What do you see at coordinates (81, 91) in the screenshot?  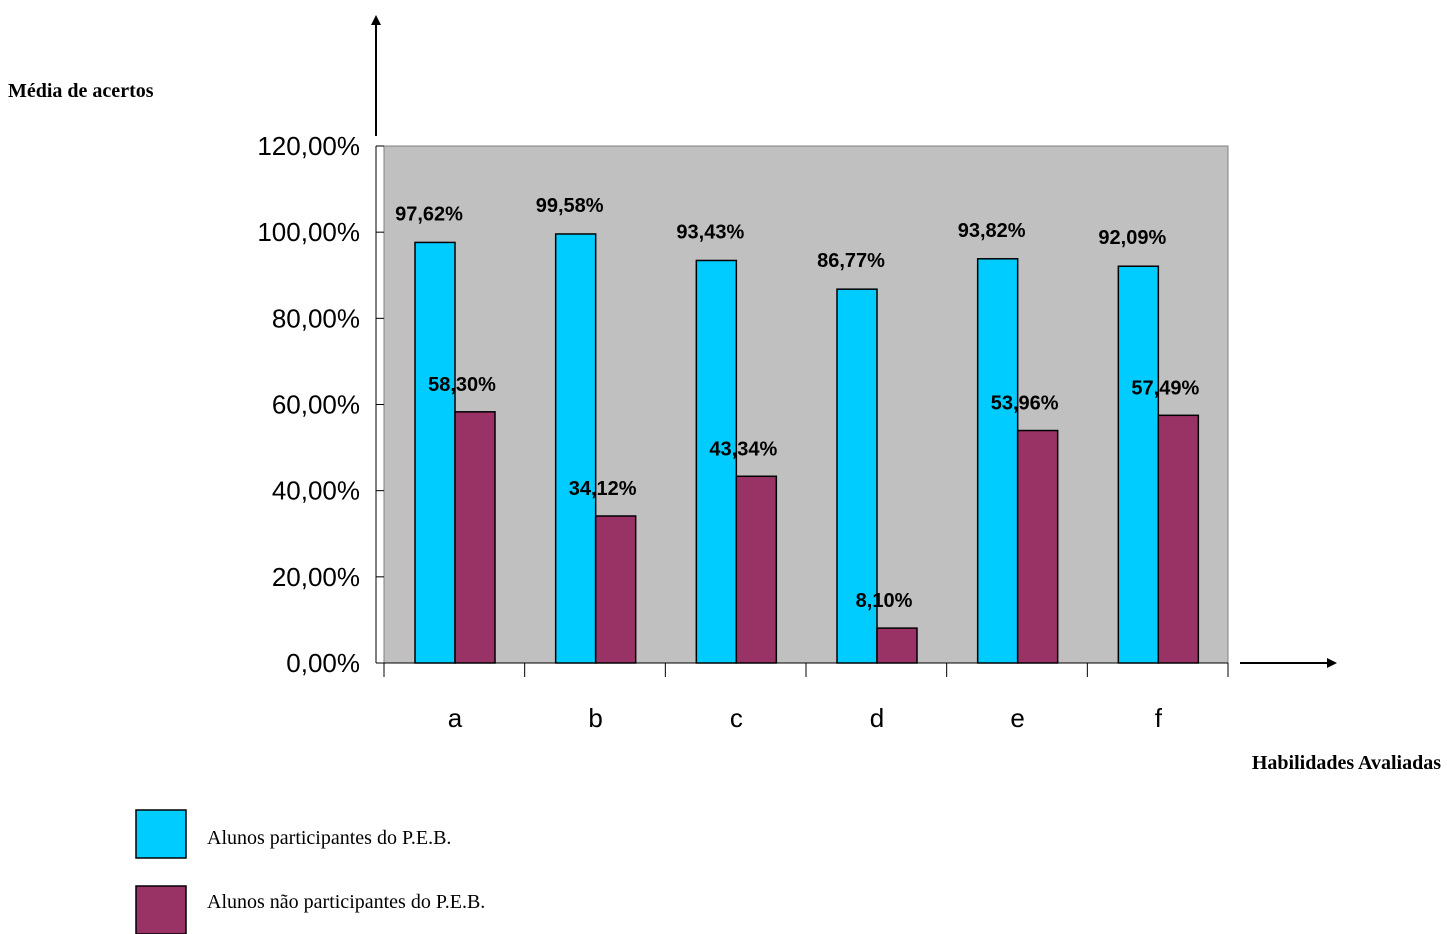 I see `y-axis-title: Média de acertos` at bounding box center [81, 91].